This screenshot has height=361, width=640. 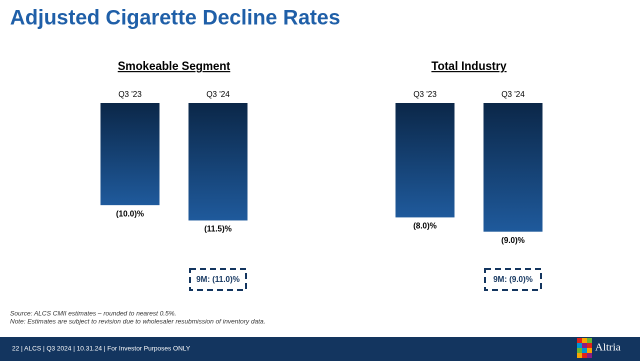 What do you see at coordinates (130, 213) in the screenshot?
I see `value-label: (10.0)%` at bounding box center [130, 213].